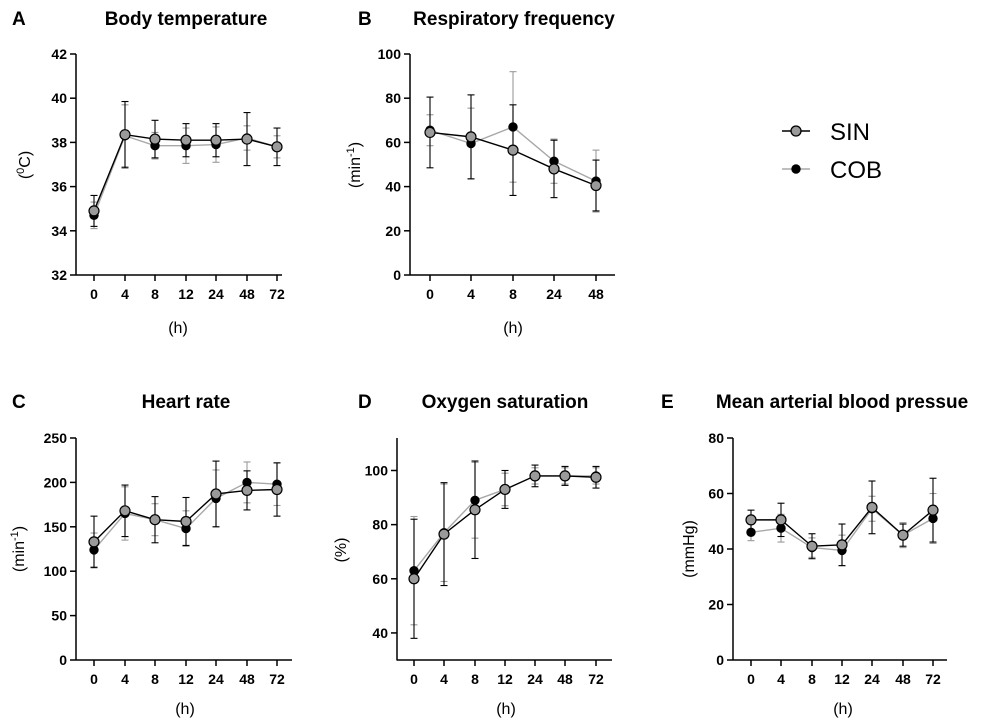 The height and width of the screenshot is (721, 989). Describe the element at coordinates (667, 402) in the screenshot. I see `panel-letter-e: E` at that location.